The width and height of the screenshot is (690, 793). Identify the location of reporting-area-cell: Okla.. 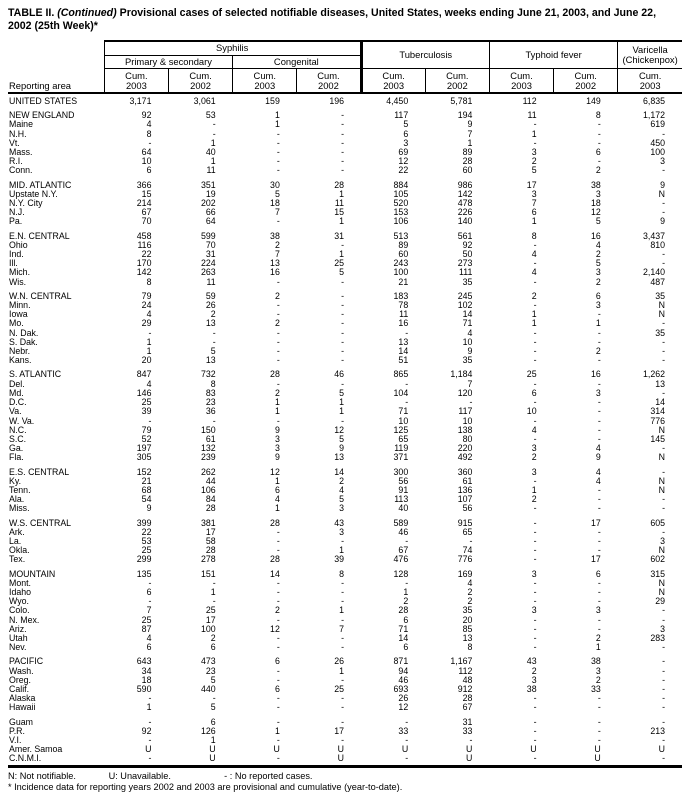
(19, 550).